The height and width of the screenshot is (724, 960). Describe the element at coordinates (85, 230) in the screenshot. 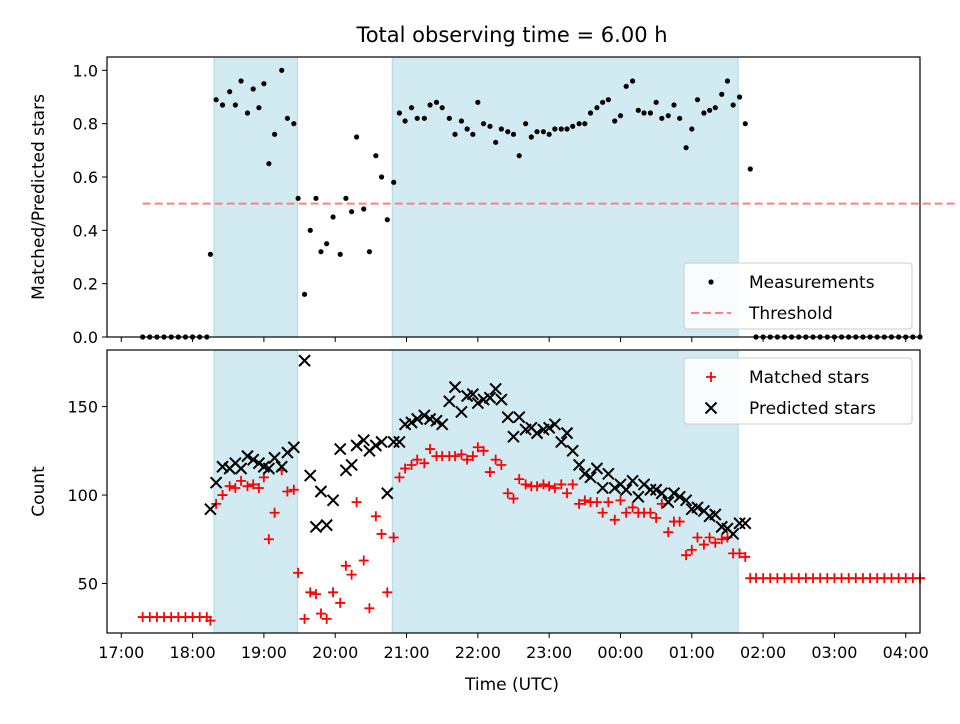

I see `y-tick-label: 0.4` at that location.